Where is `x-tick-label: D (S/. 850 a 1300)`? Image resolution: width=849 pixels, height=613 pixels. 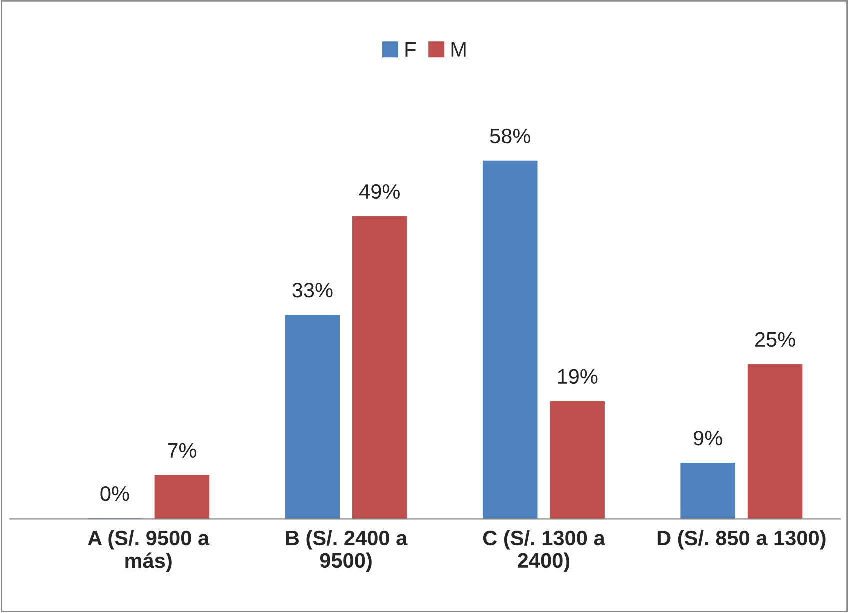
x-tick-label: D (S/. 850 a 1300) is located at coordinates (742, 540).